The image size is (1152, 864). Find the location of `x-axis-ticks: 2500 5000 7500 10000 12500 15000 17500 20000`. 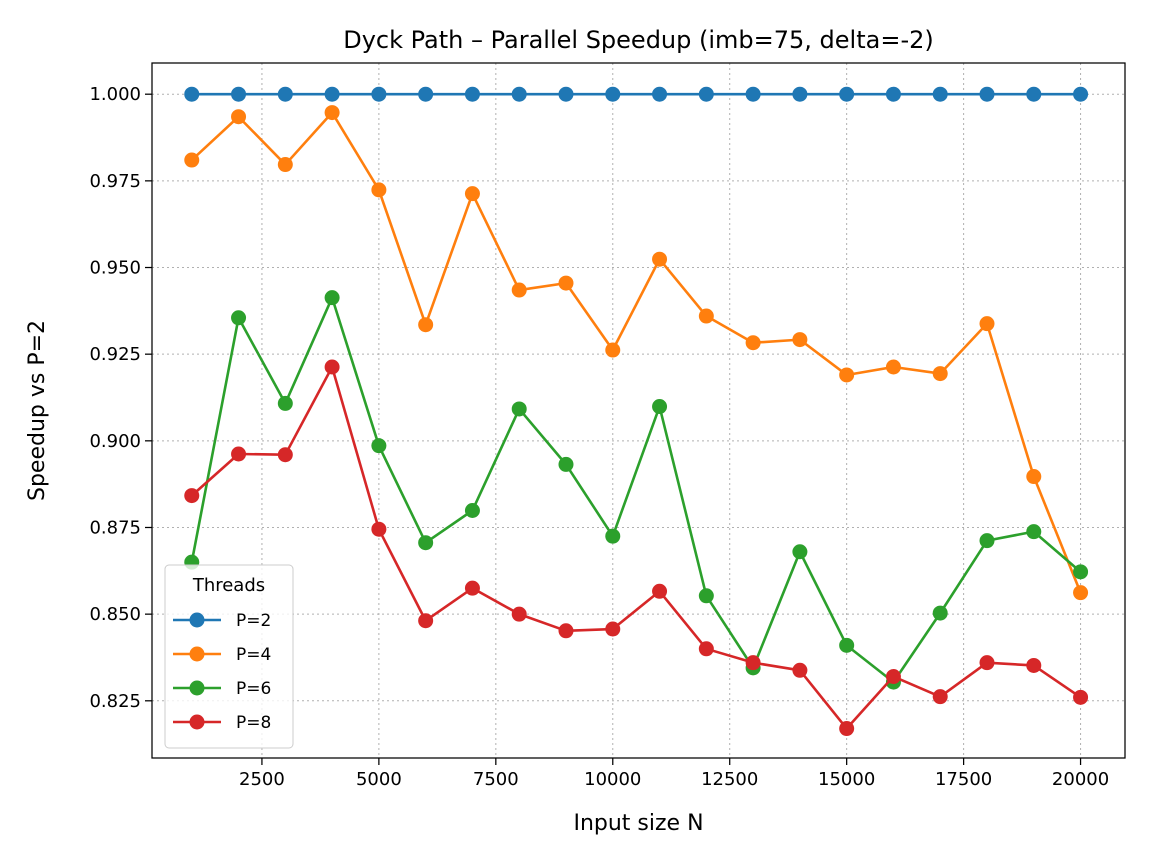

x-axis-ticks: 2500 5000 7500 10000 12500 15000 17500 20000 is located at coordinates (674, 774).